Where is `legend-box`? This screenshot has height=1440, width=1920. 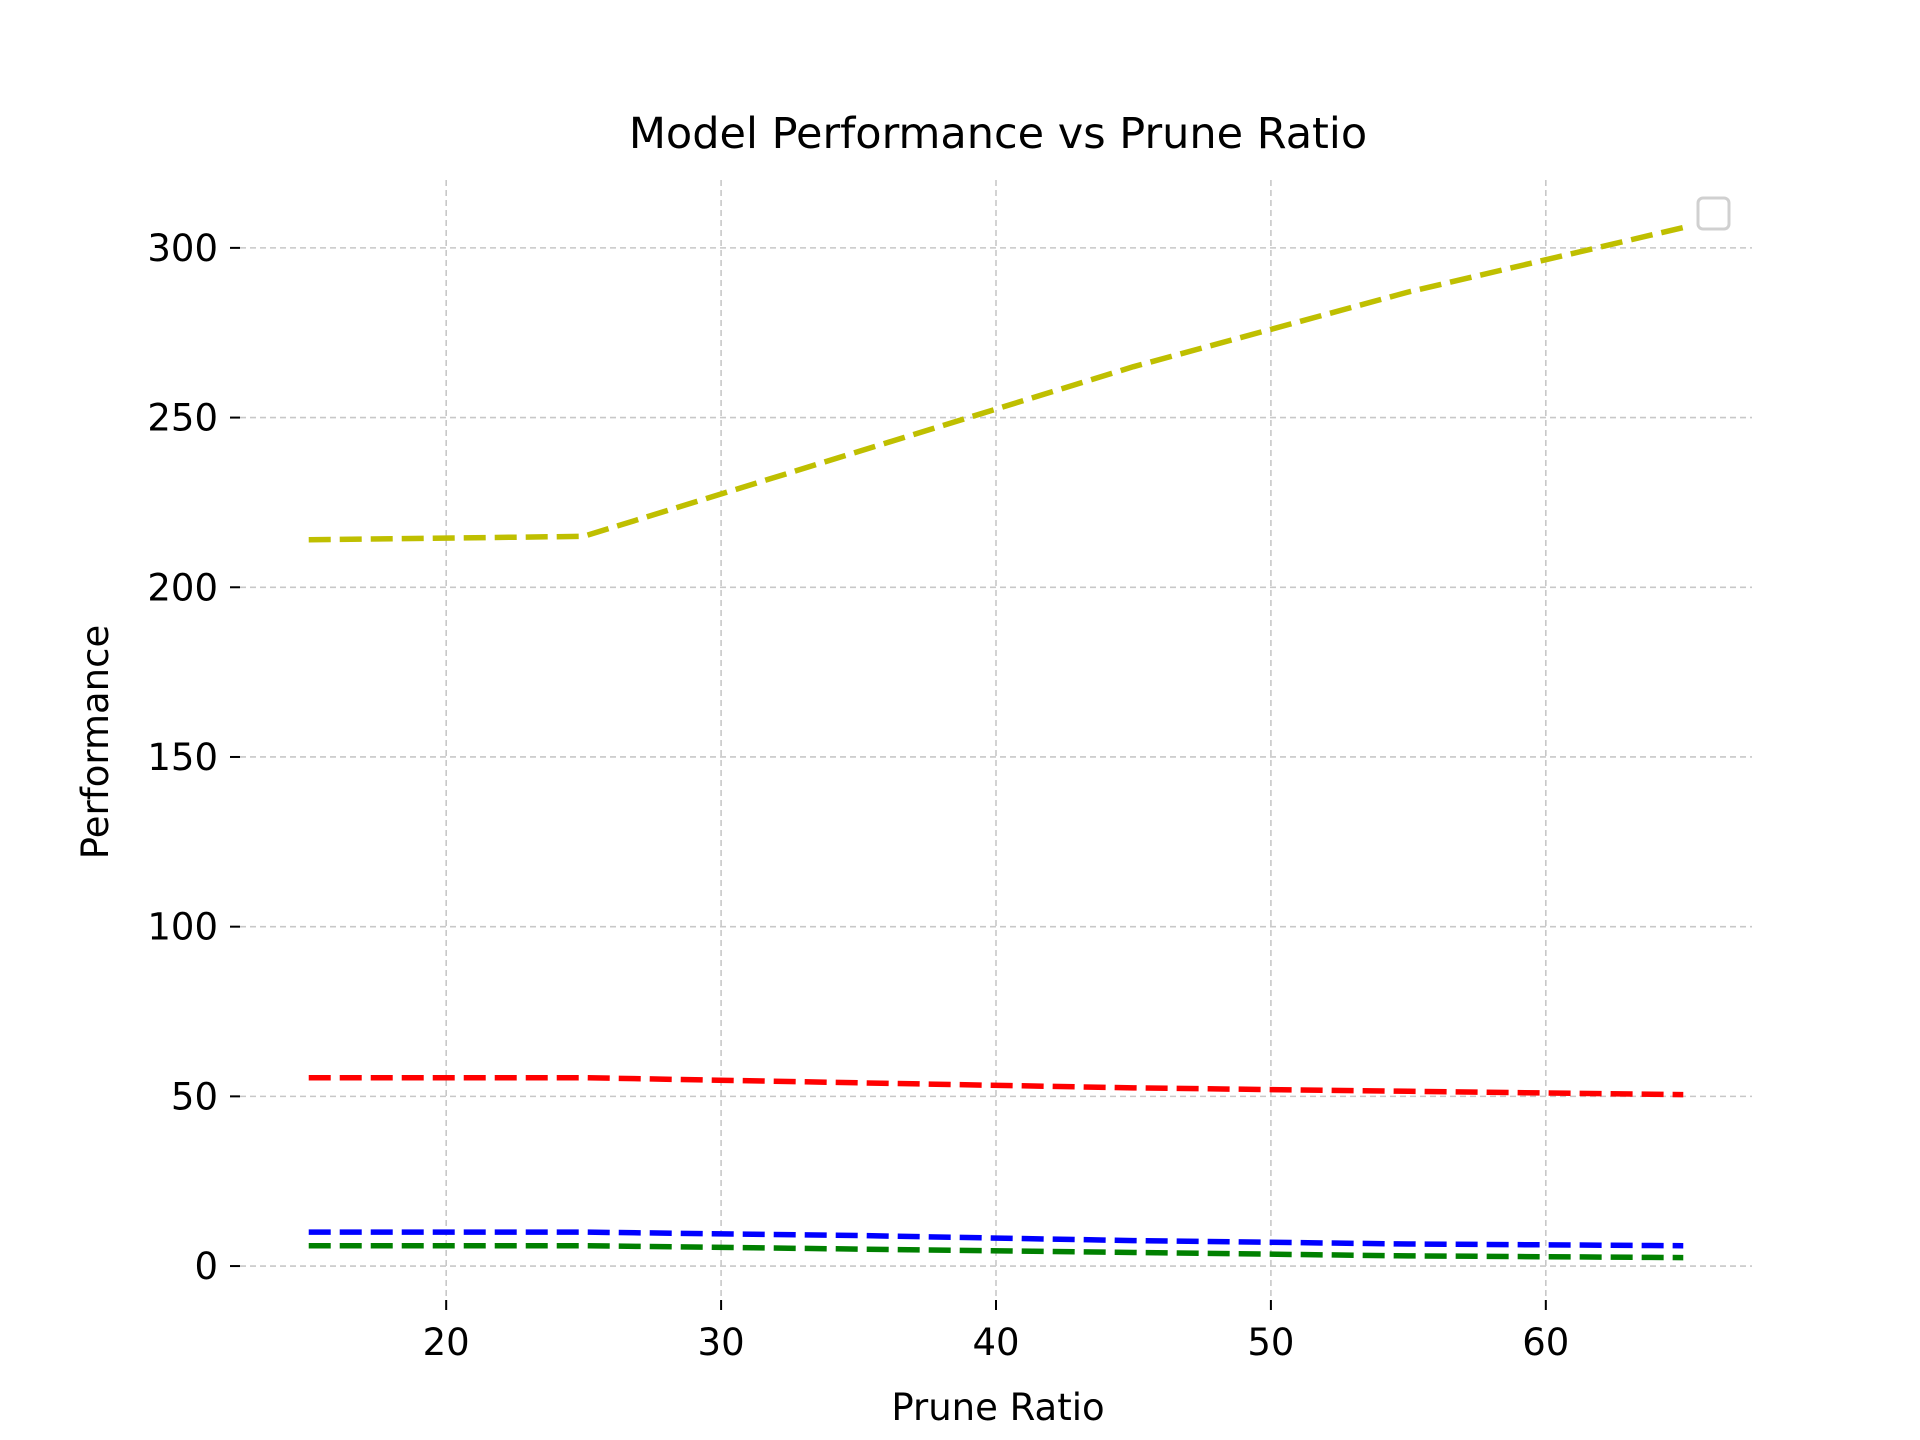 legend-box is located at coordinates (1713, 213).